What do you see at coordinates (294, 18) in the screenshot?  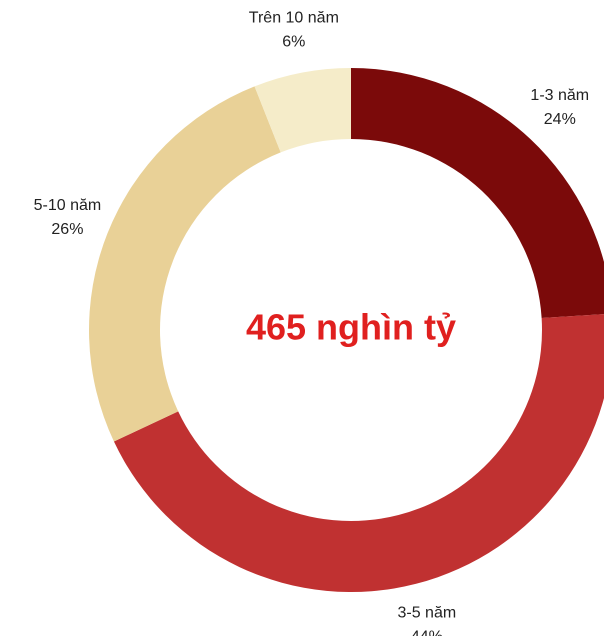 I see `slice-category-label: Trên 10 năm` at bounding box center [294, 18].